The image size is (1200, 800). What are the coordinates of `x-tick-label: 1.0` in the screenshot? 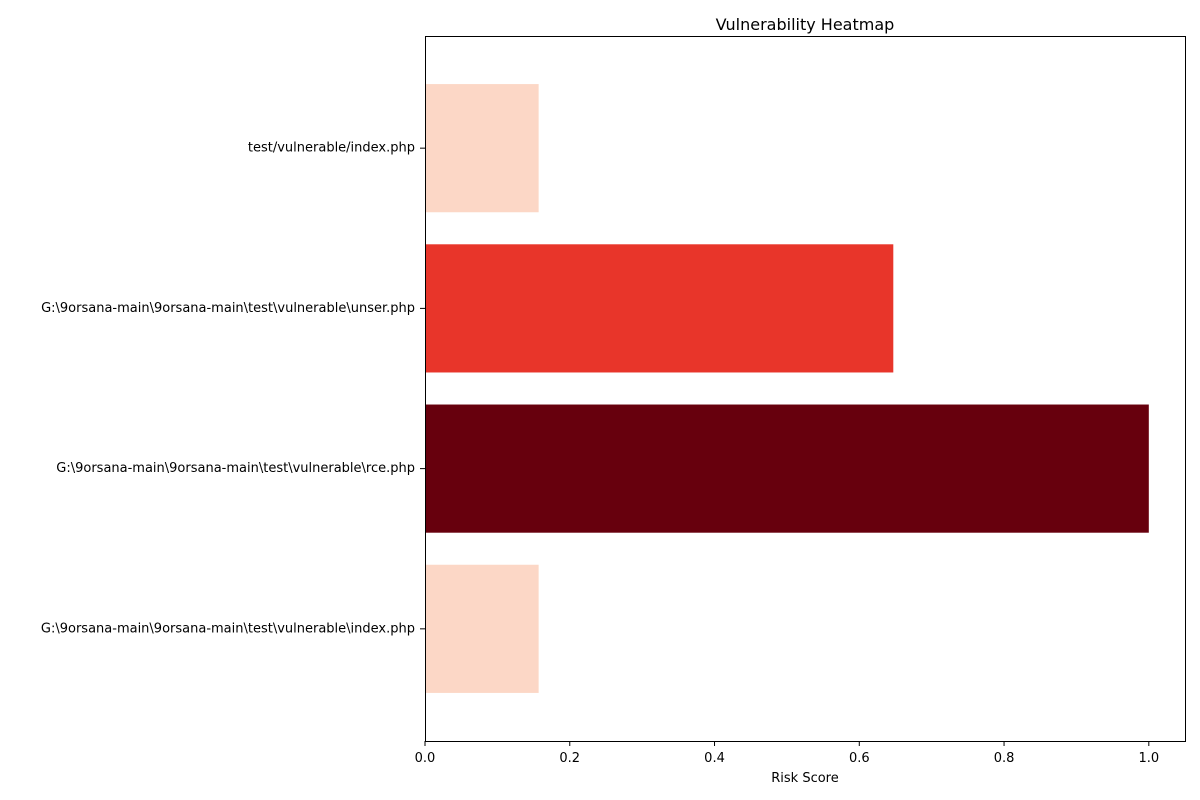 It's located at (1148, 758).